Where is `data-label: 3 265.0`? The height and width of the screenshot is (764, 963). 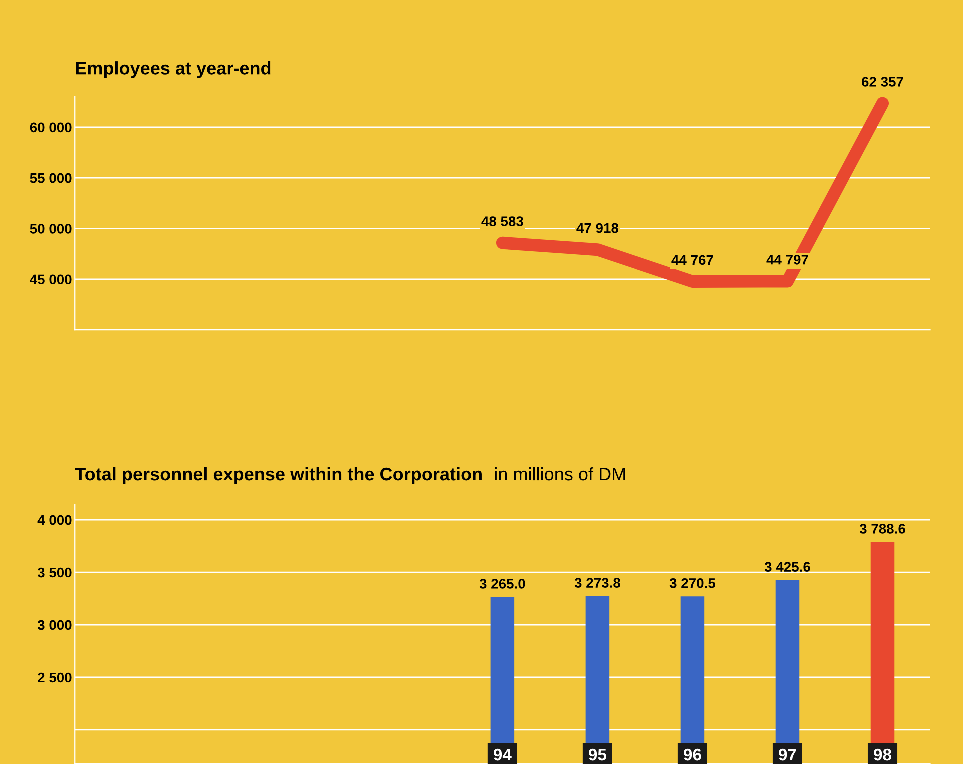
data-label: 3 265.0 is located at coordinates (503, 584).